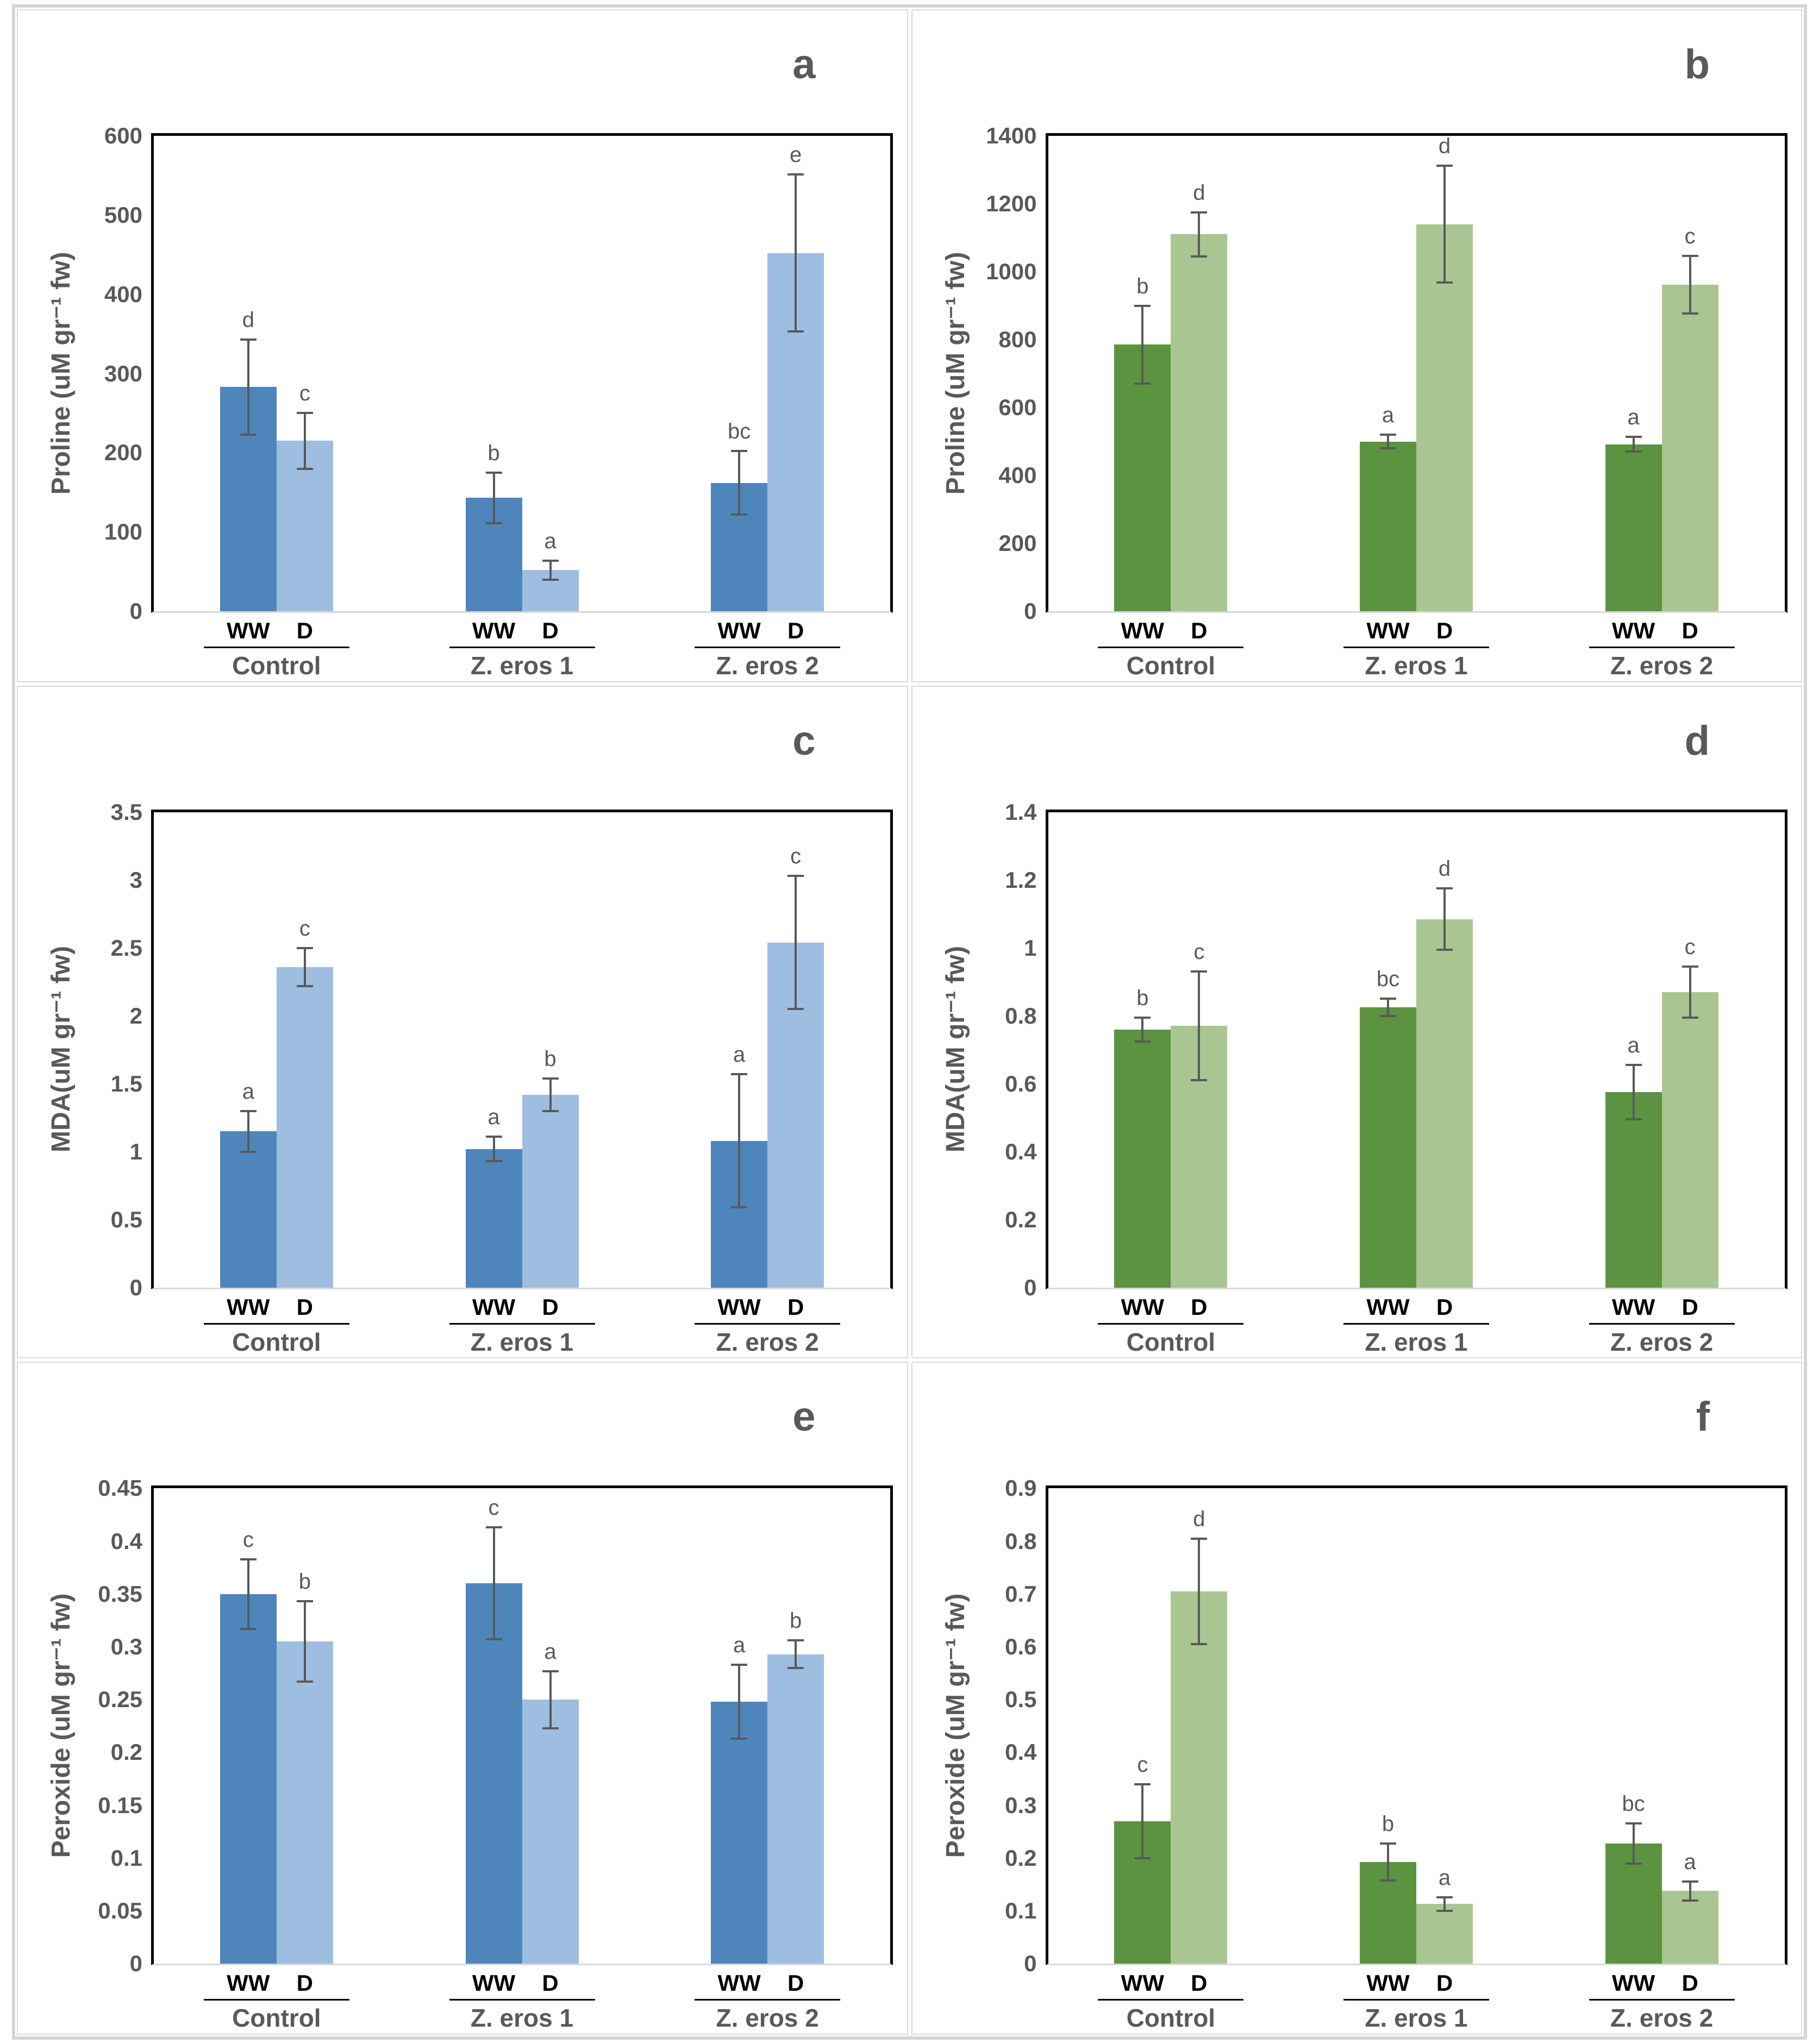 The image size is (1819, 2044). I want to click on y-tick-label: 2, so click(136, 1016).